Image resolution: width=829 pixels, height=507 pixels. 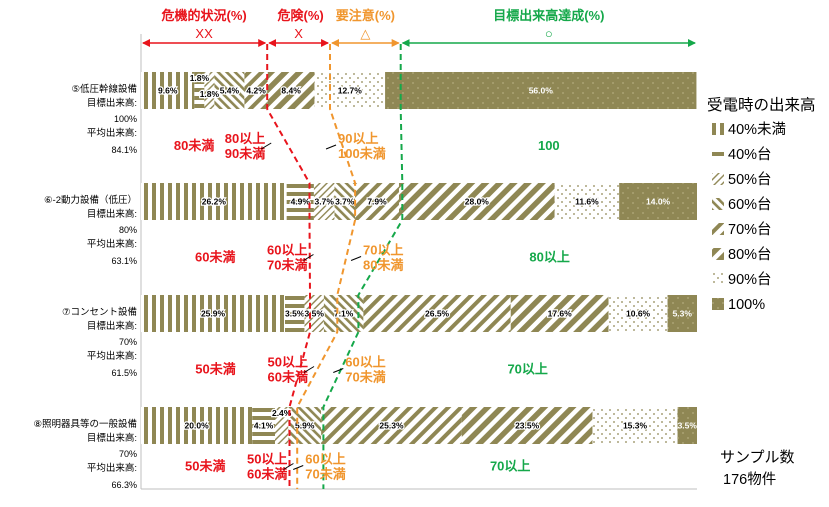 I want to click on ok-range: 80以上, so click(x=549, y=257).